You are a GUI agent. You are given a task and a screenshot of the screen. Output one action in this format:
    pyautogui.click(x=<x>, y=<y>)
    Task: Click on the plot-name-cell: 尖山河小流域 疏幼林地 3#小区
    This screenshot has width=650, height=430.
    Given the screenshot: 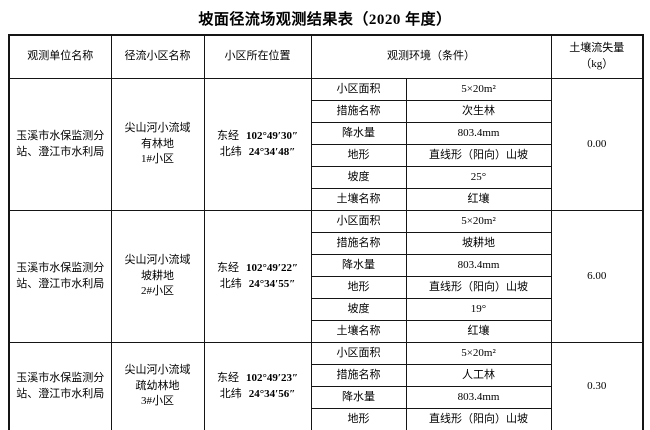 What is the action you would take?
    pyautogui.click(x=157, y=386)
    